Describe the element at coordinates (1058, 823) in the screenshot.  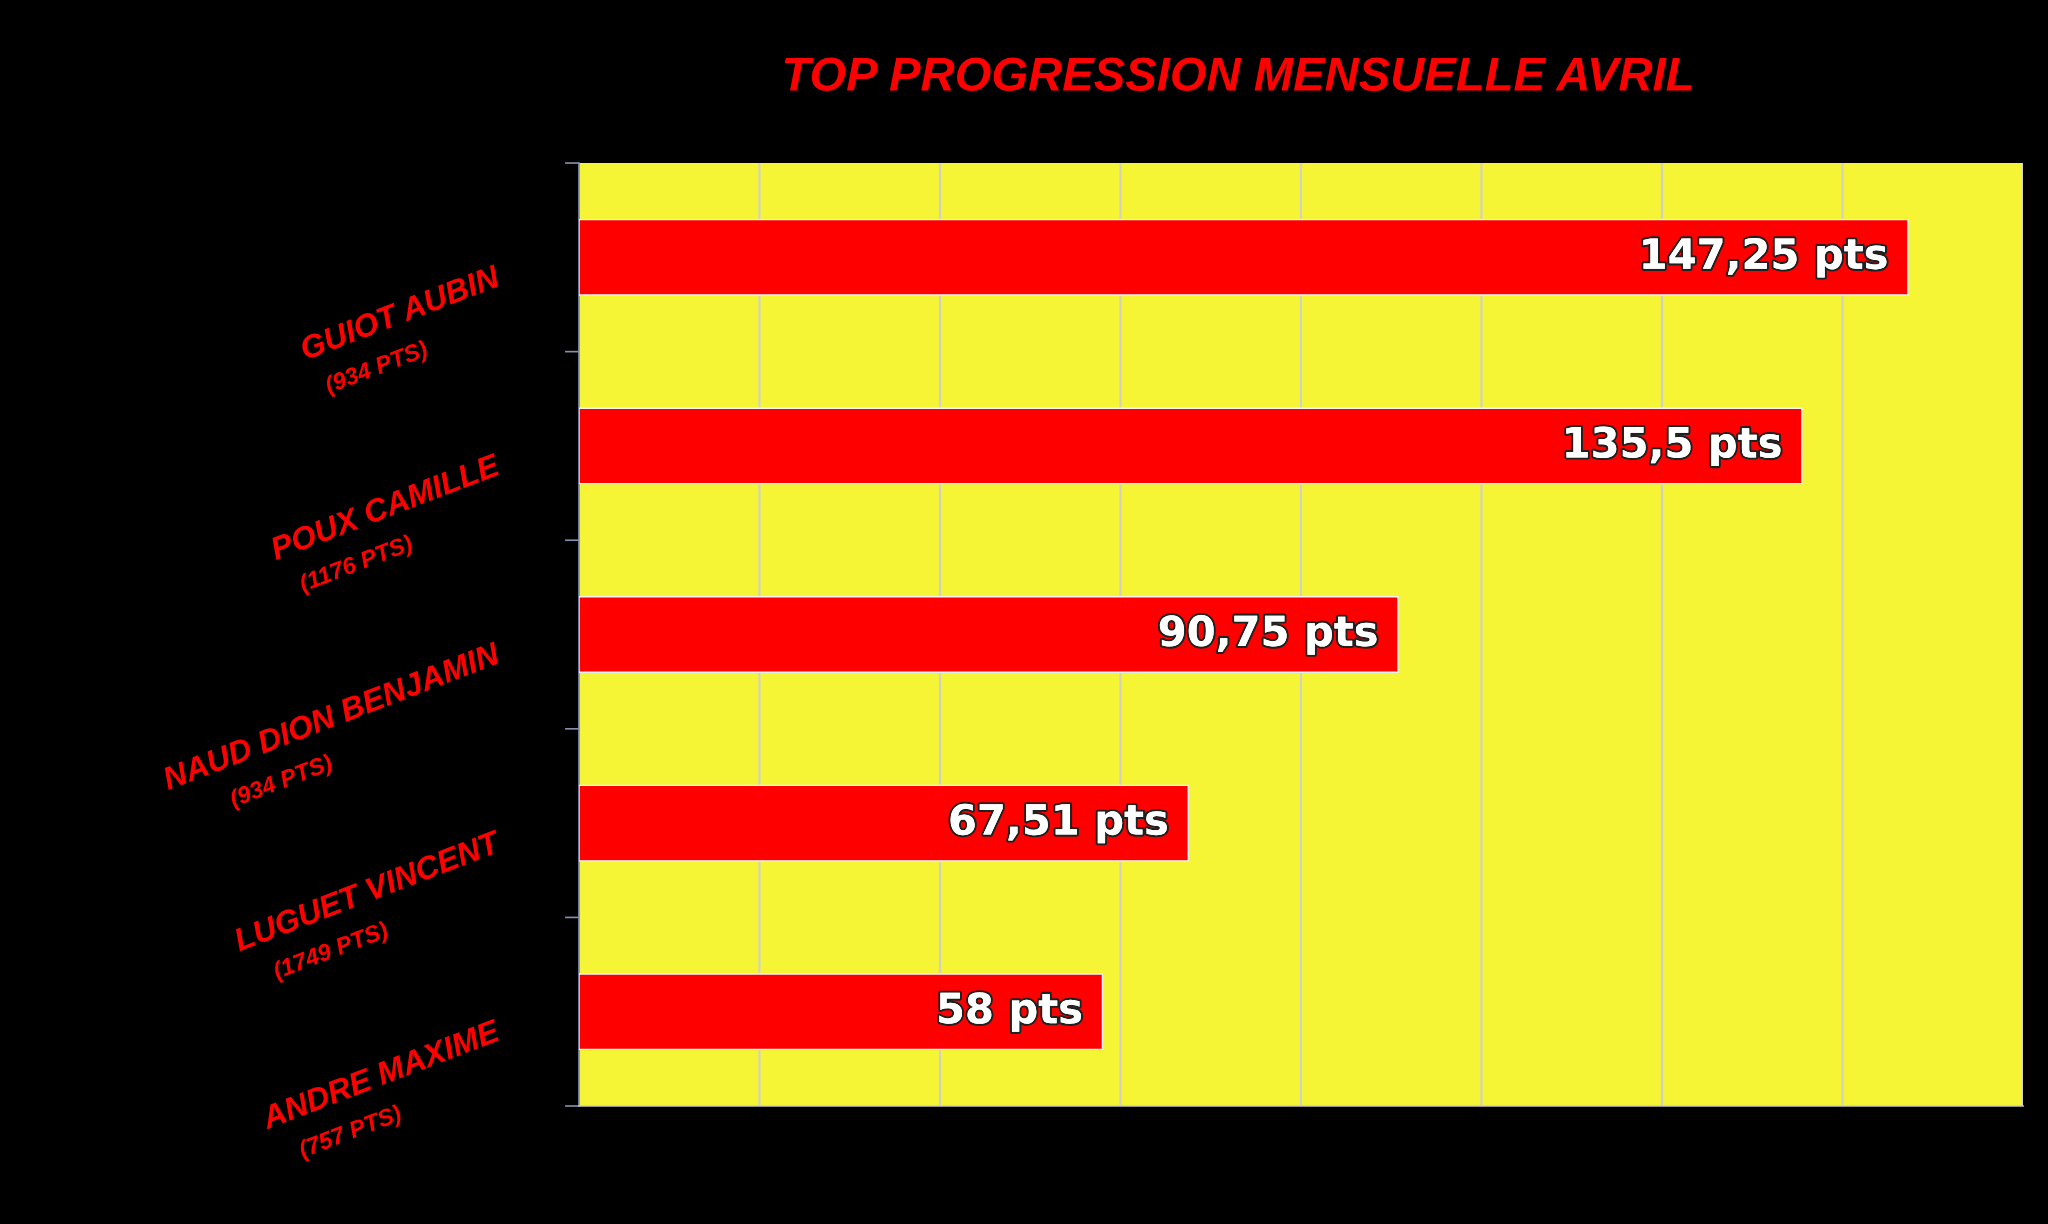
I see `data-label: 67,51 pts` at that location.